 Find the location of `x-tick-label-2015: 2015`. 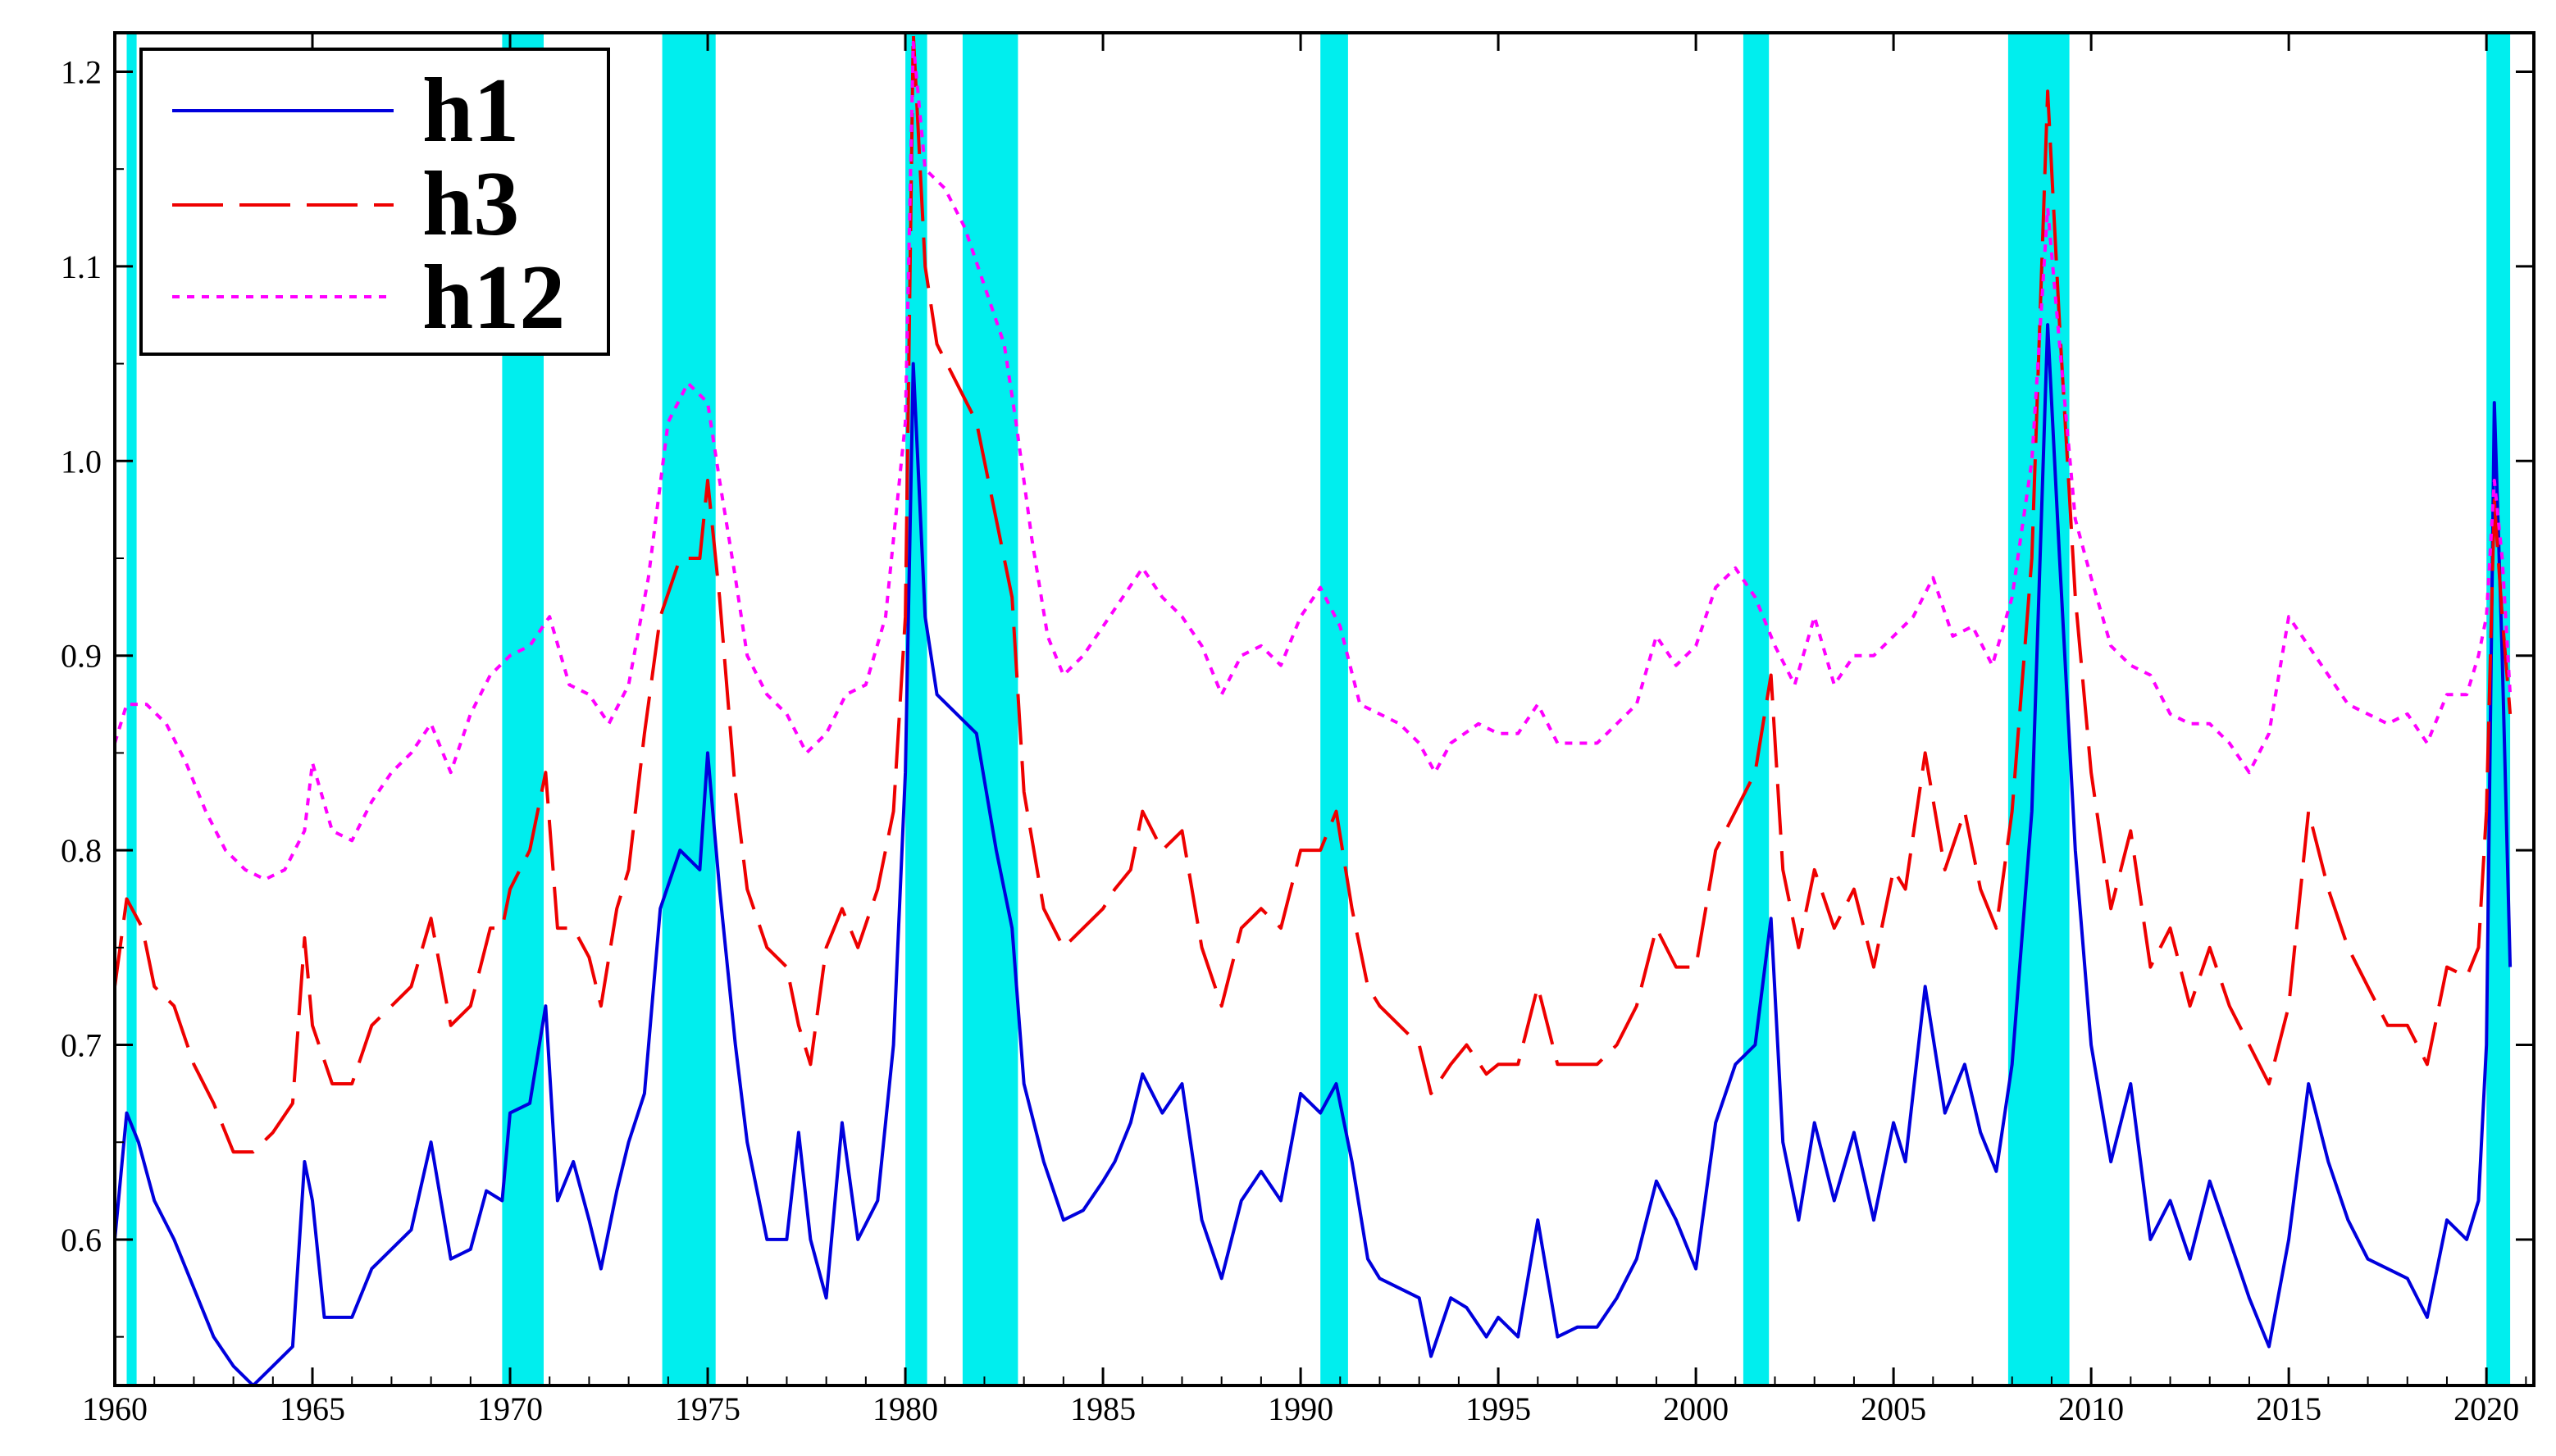

x-tick-label-2015: 2015 is located at coordinates (2288, 1409).